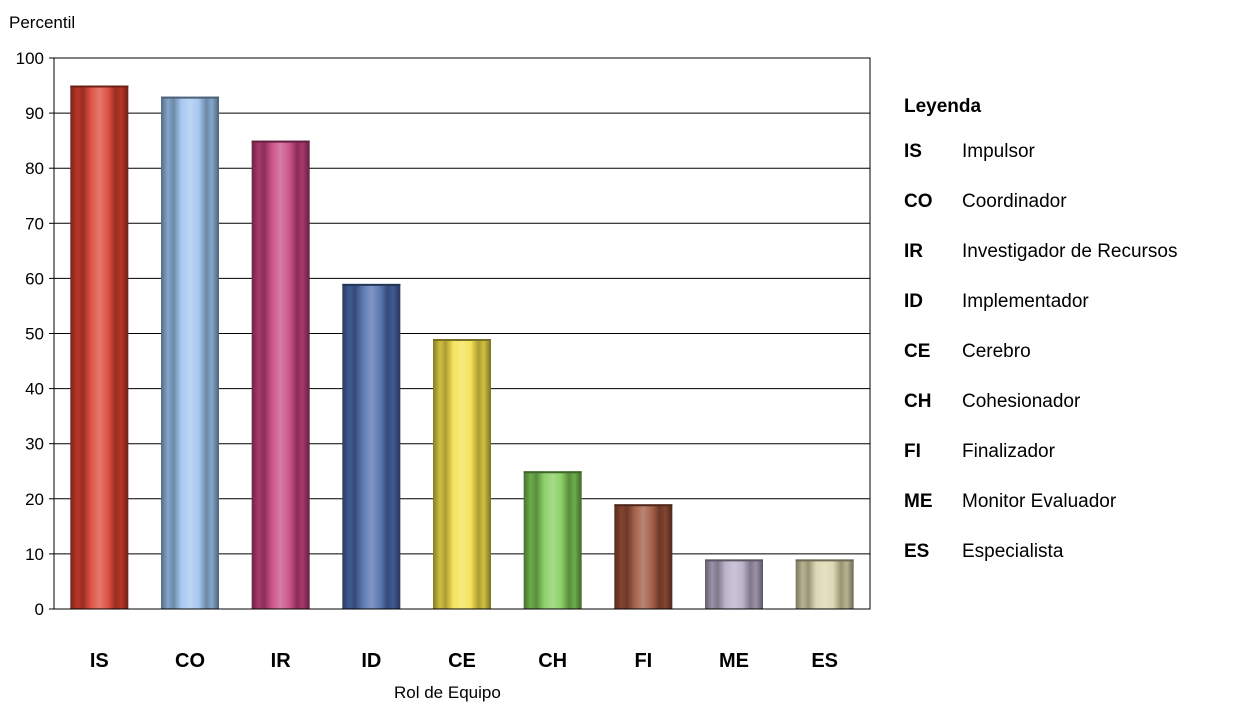  Describe the element at coordinates (1040, 366) in the screenshot. I see `legend-item-ce: CE Cerebro` at that location.